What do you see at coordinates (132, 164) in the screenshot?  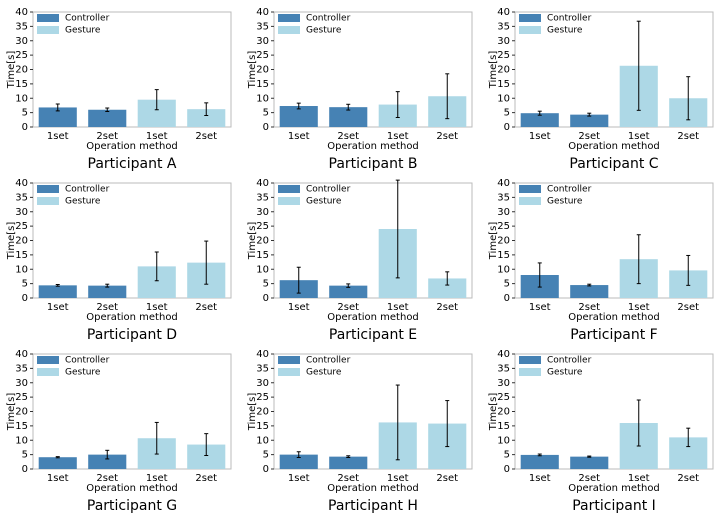 I see `chart-title: Participant A` at bounding box center [132, 164].